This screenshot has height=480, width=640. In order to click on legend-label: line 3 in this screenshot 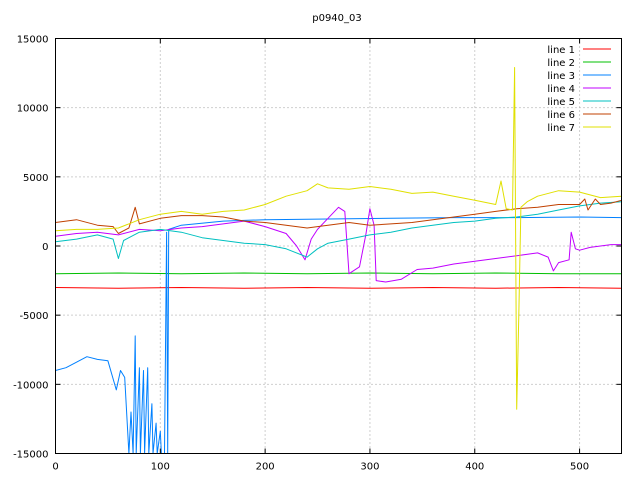, I will do `click(561, 76)`.